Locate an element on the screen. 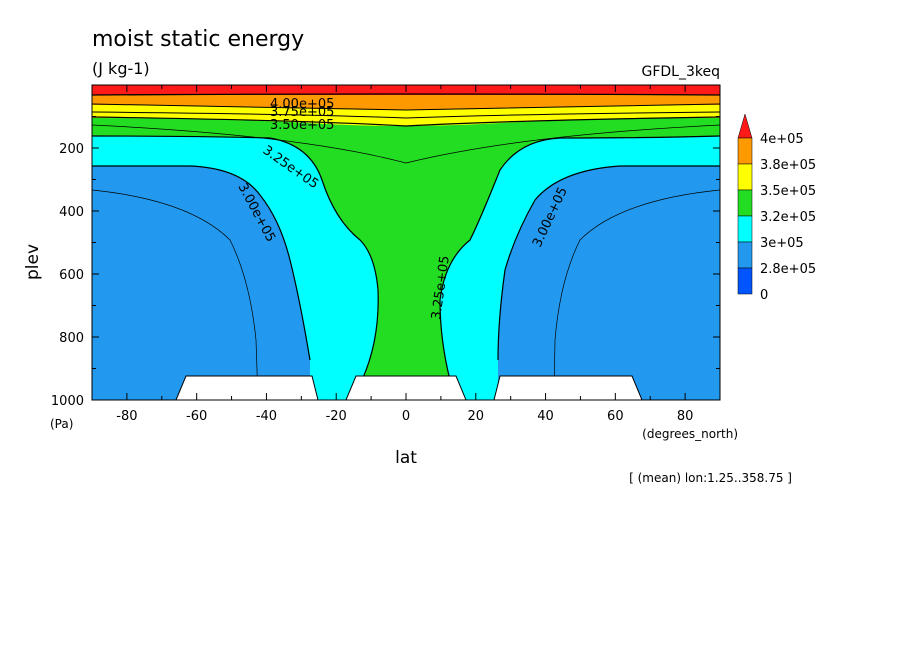 The height and width of the screenshot is (654, 904). y-axis-label: plev is located at coordinates (33, 262).